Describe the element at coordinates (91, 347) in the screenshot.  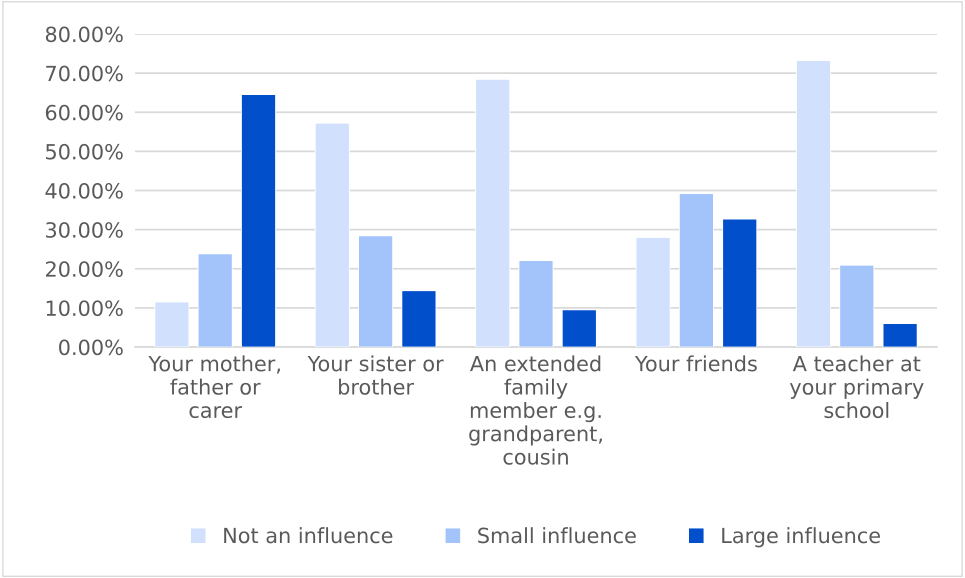
I see `y-tick-label: 0.00%` at that location.